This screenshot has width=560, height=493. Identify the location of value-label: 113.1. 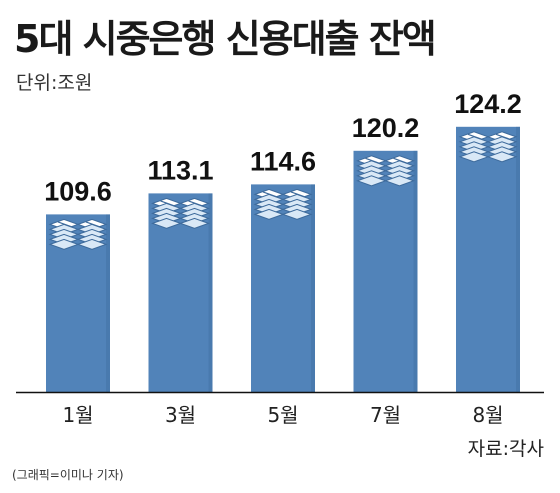
(180, 170).